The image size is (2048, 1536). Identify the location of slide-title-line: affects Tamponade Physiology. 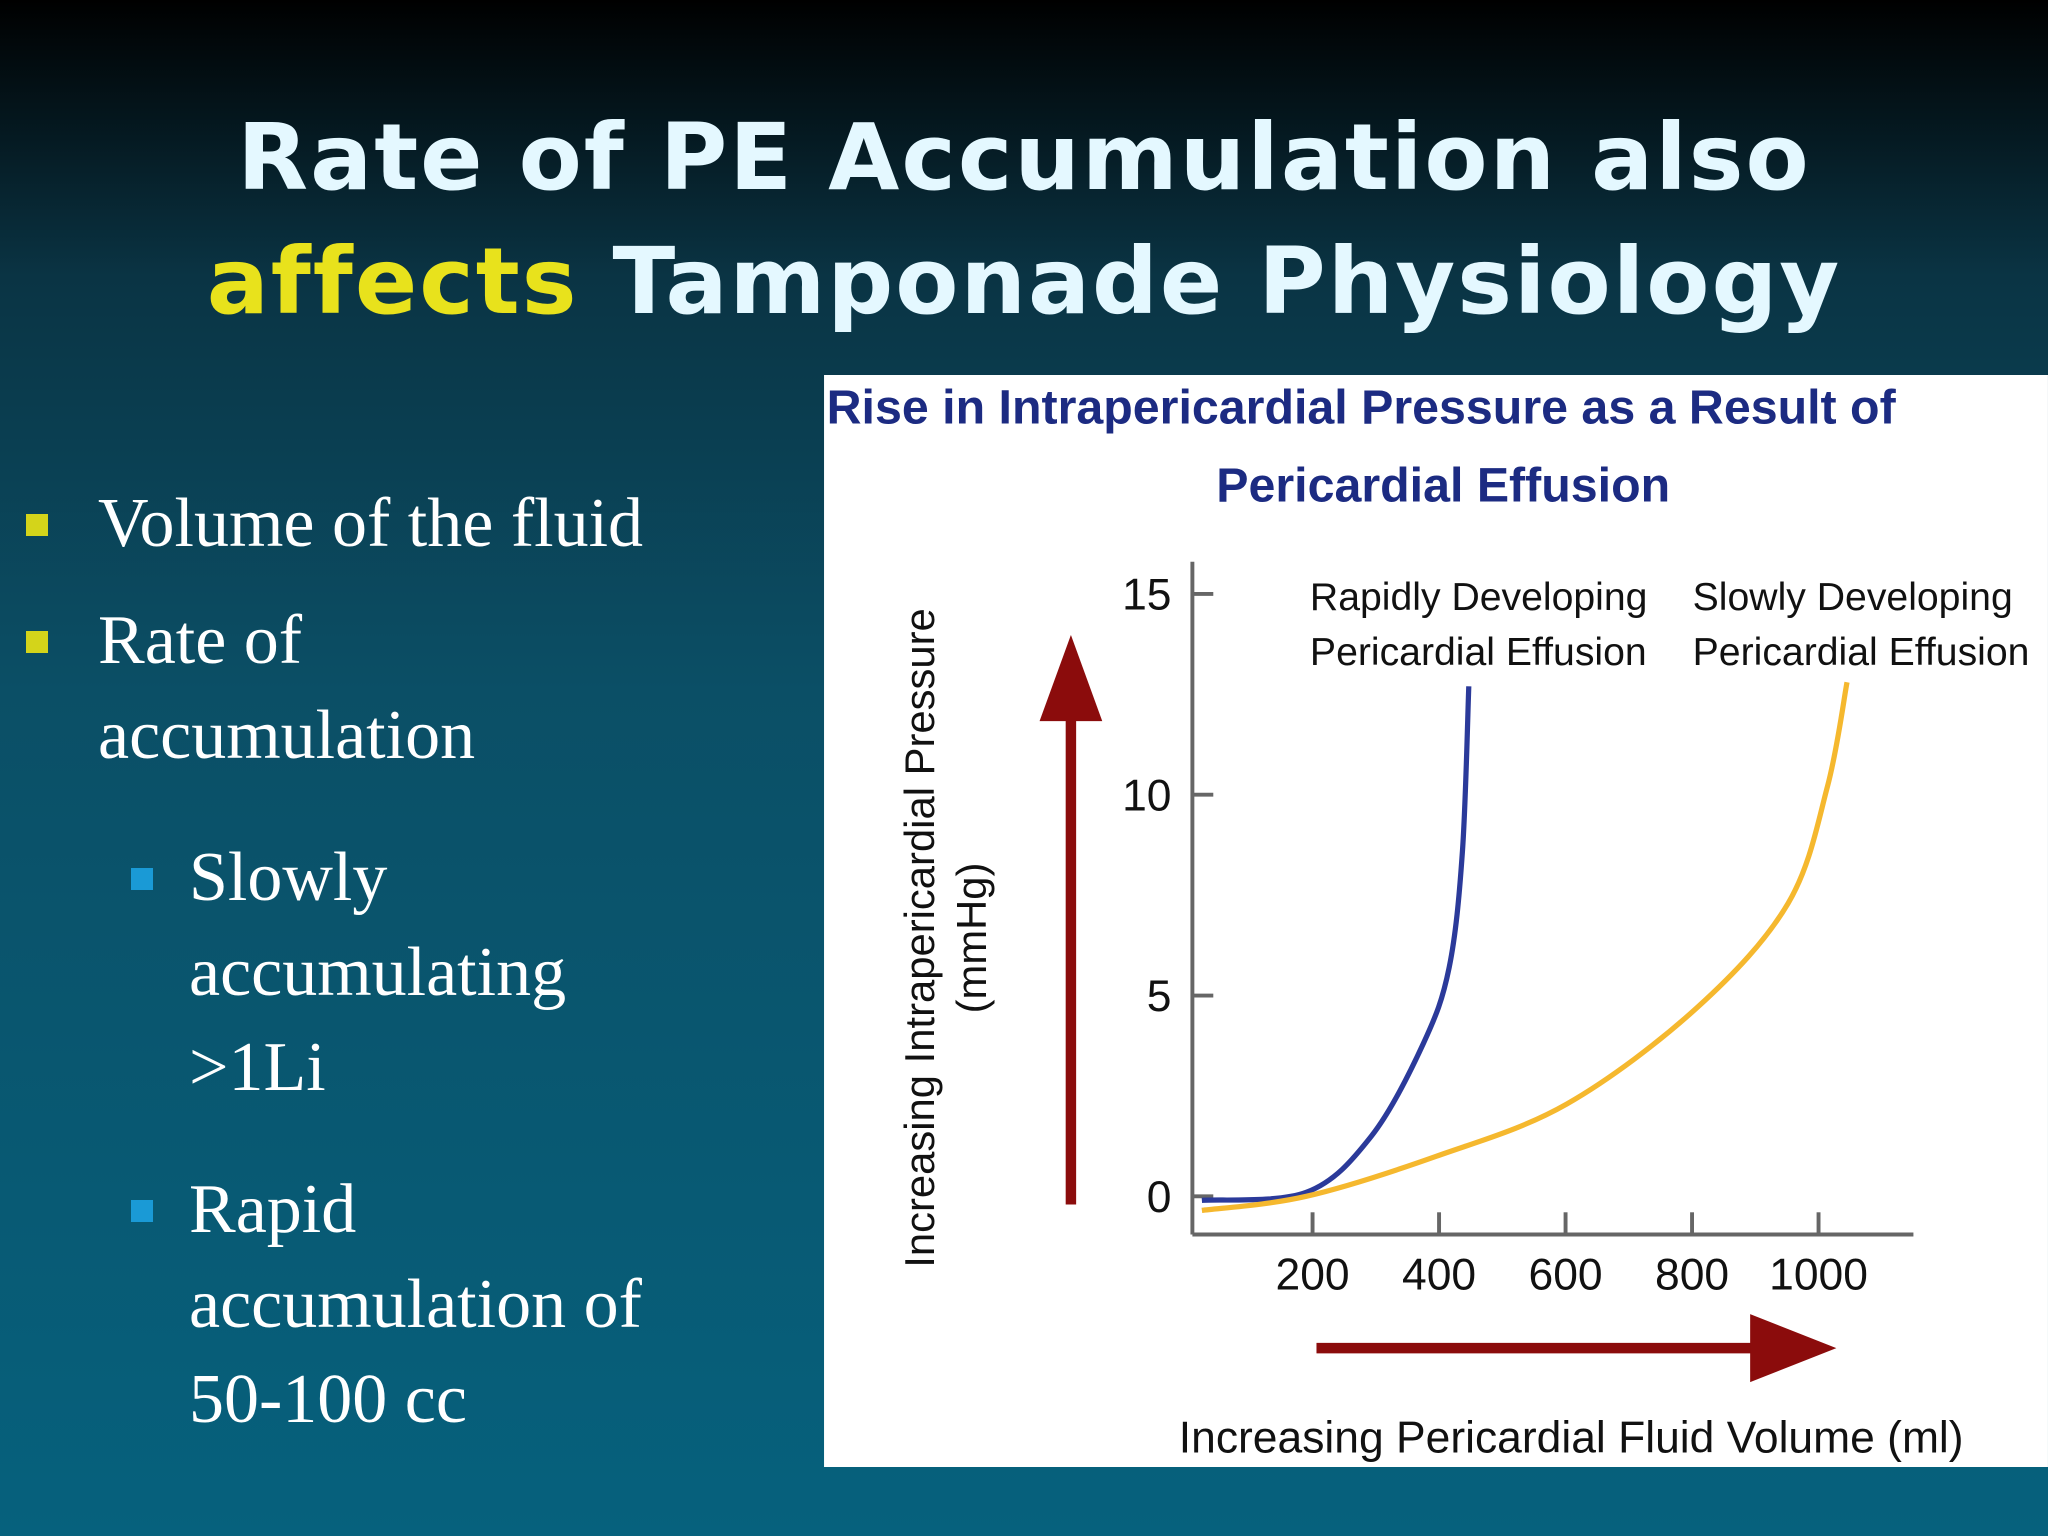
(1024, 282).